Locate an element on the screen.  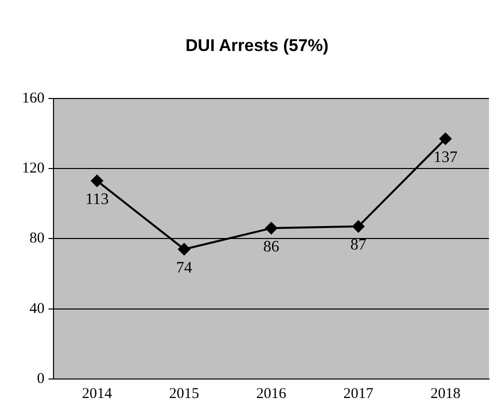
data-label: 74 is located at coordinates (184, 267).